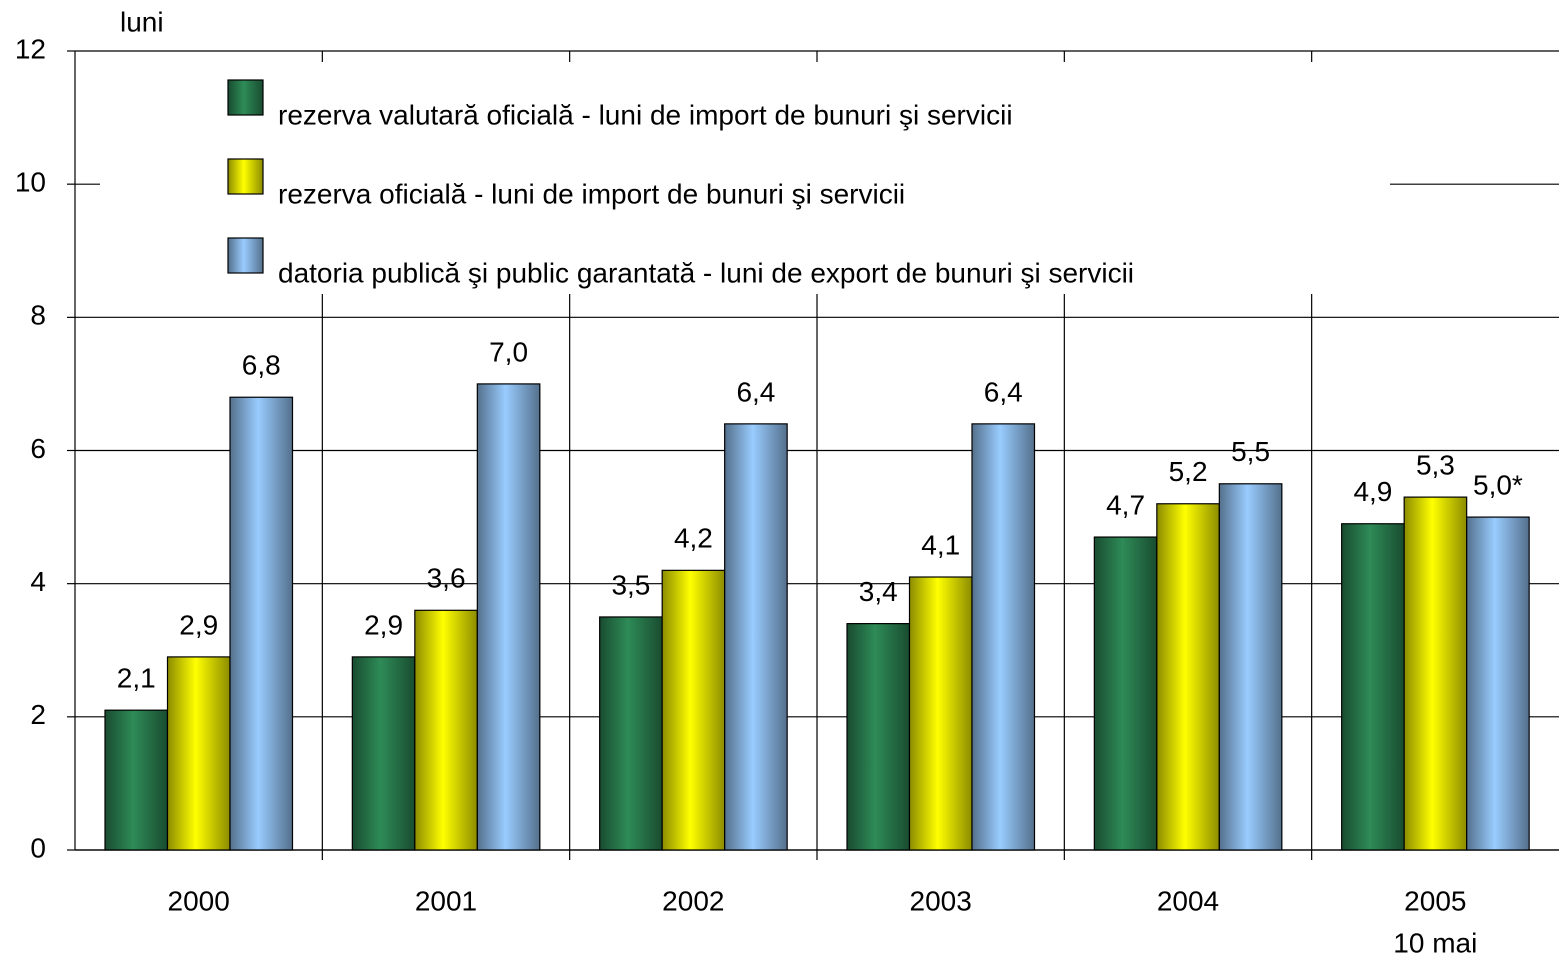 This screenshot has height=959, width=1559. What do you see at coordinates (1188, 471) in the screenshot?
I see `value-label: 5,2` at bounding box center [1188, 471].